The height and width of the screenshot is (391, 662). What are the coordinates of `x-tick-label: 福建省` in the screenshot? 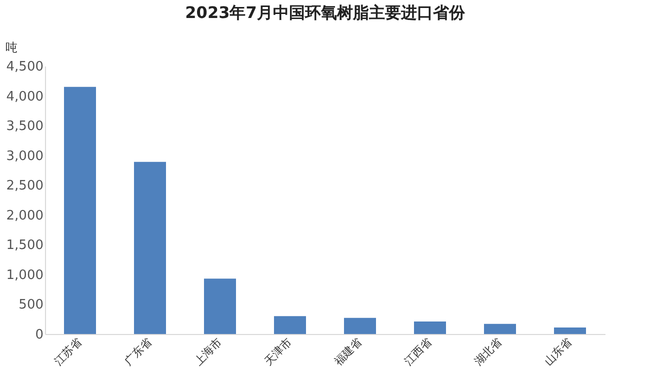 It's located at (348, 352).